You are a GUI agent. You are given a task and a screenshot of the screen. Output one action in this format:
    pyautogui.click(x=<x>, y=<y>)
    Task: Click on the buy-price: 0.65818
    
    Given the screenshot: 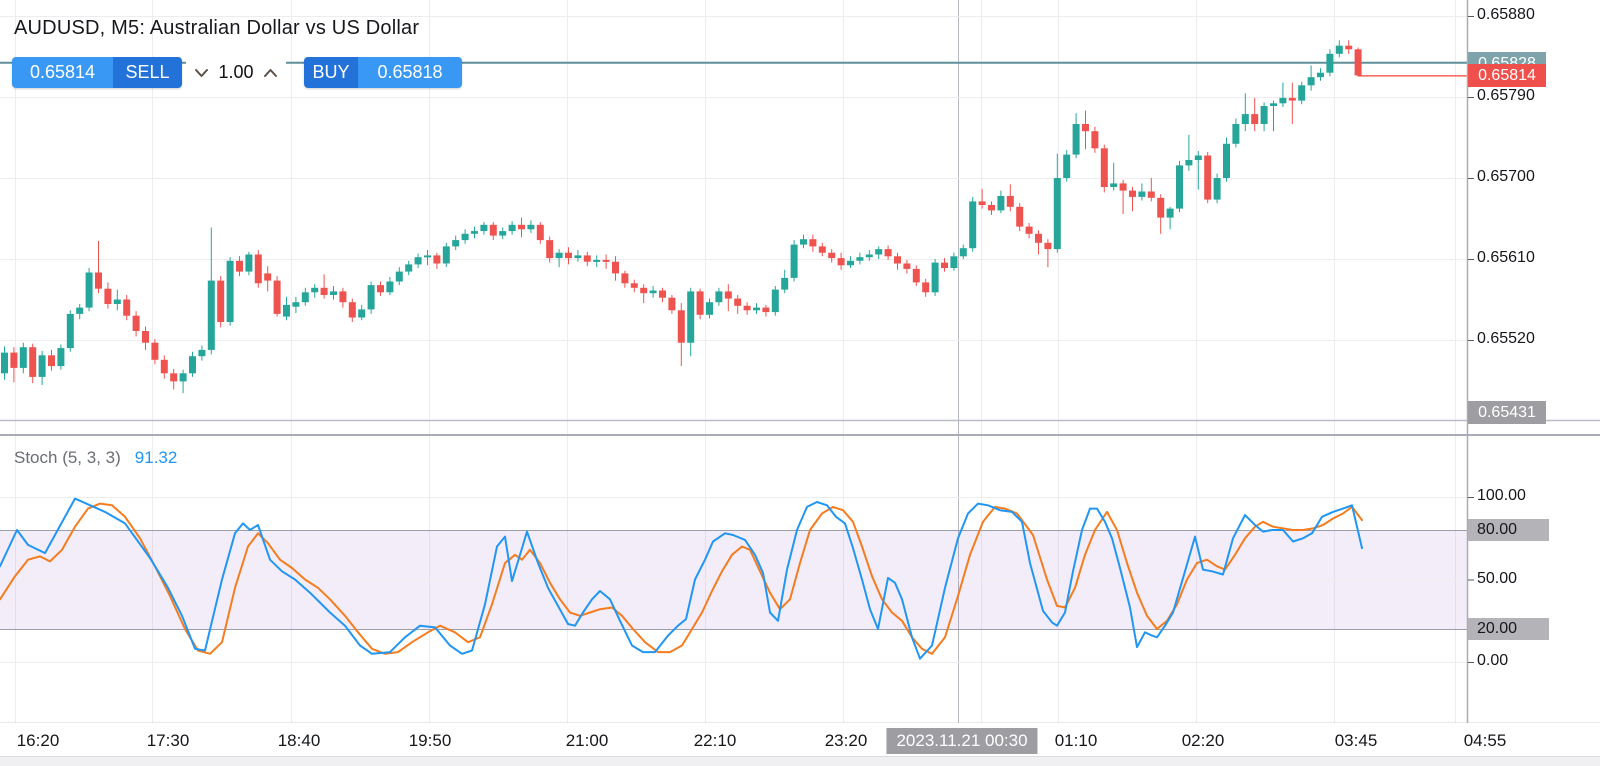 What is the action you would take?
    pyautogui.click(x=410, y=72)
    